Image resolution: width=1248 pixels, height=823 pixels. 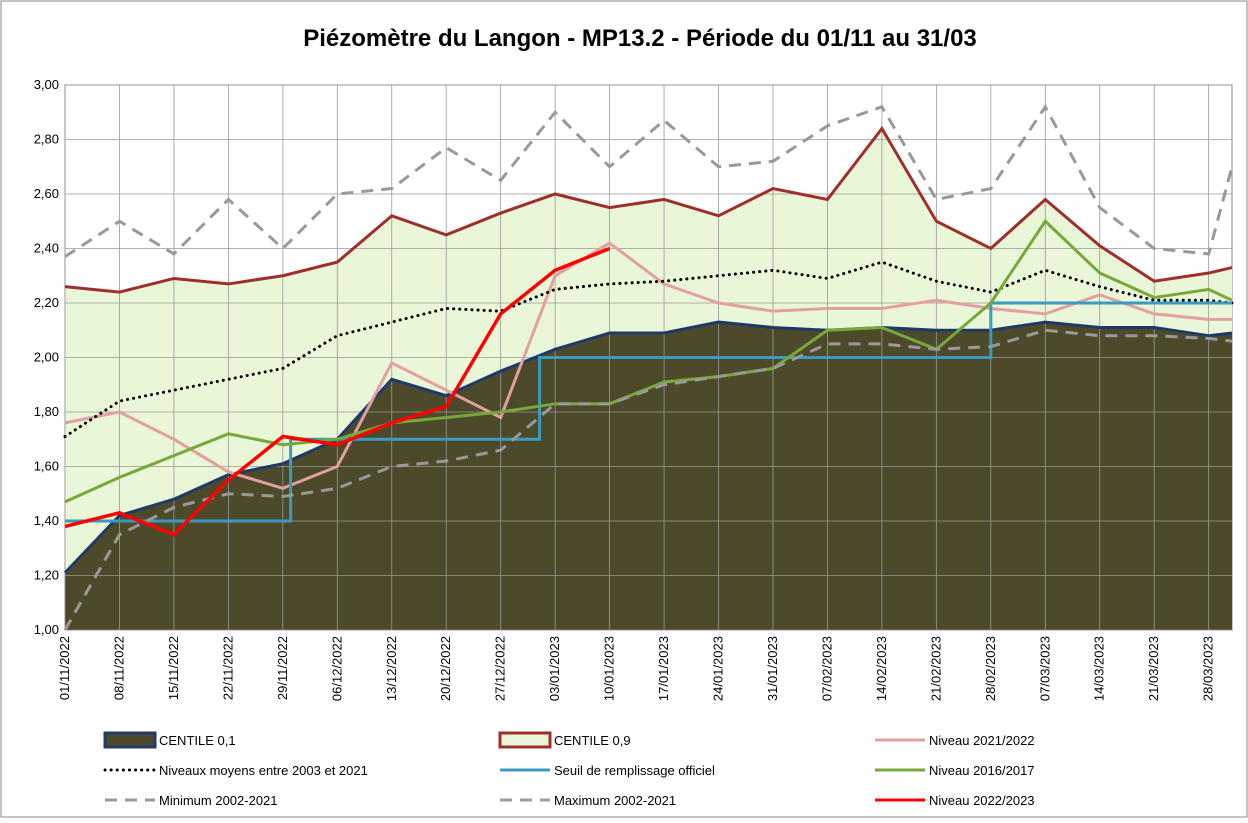 I want to click on y-tick-label: 2,00, so click(x=46, y=357).